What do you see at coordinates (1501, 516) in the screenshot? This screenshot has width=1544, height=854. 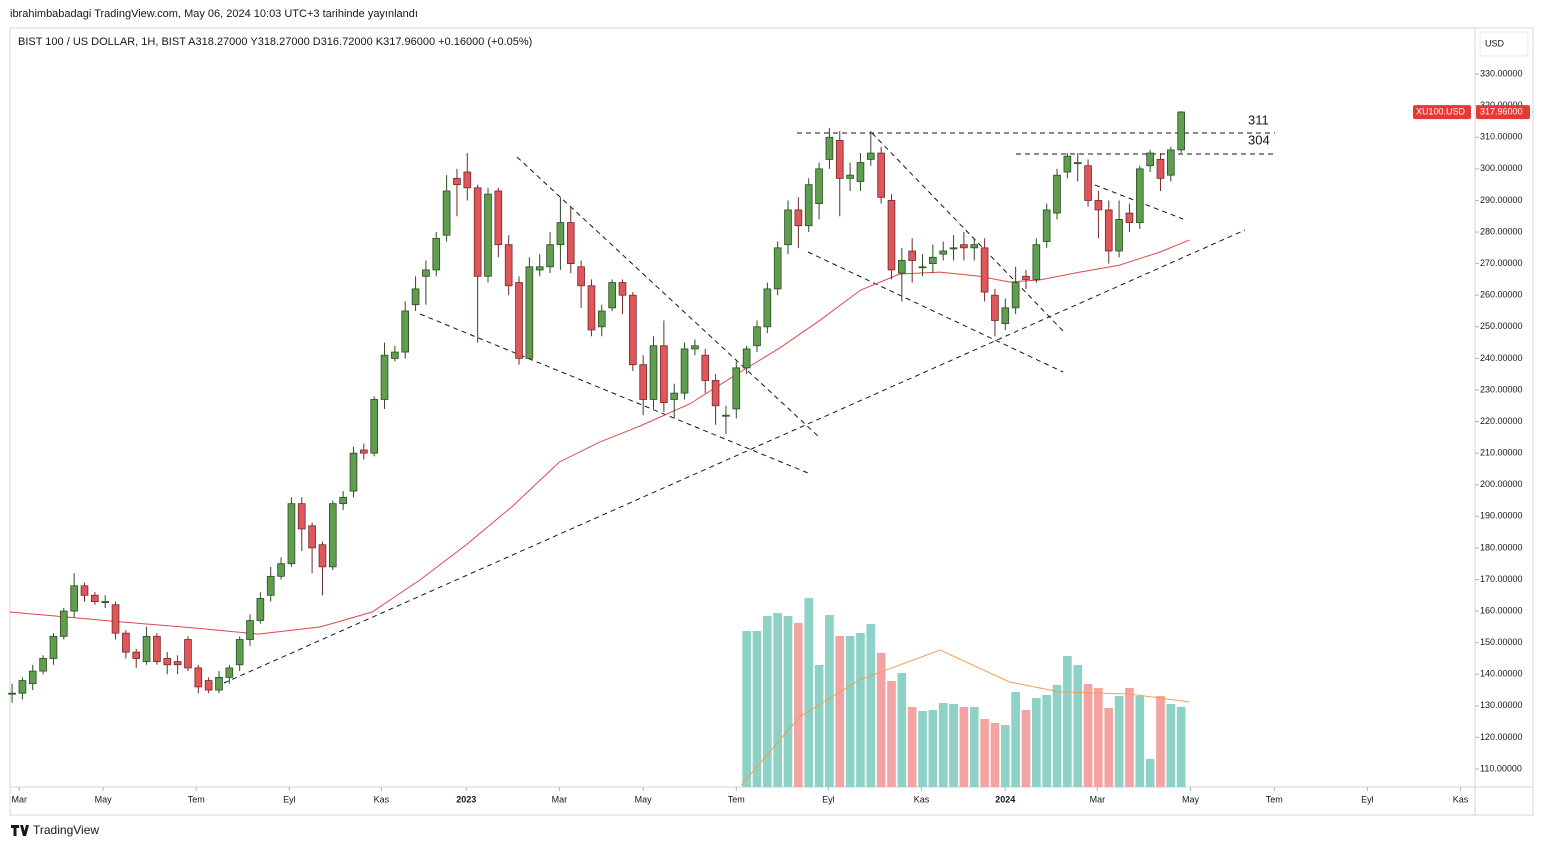 I see `y-tick-label: 190.00000` at bounding box center [1501, 516].